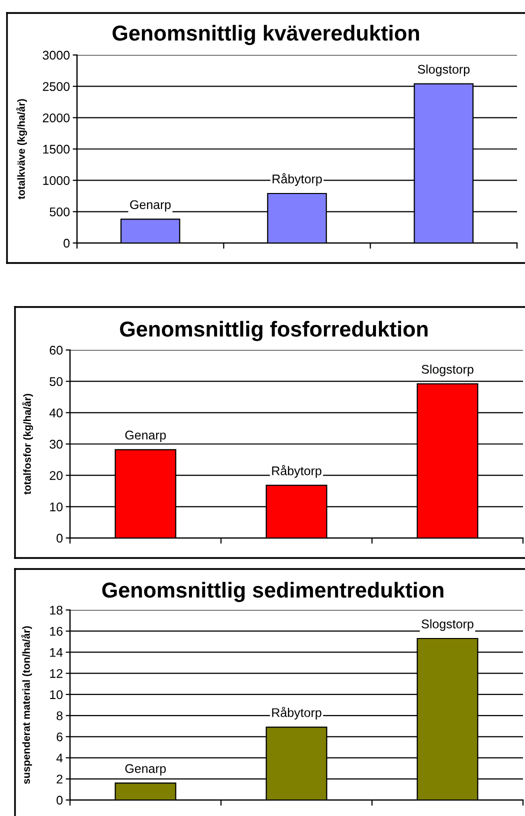 The height and width of the screenshot is (816, 525). What do you see at coordinates (273, 592) in the screenshot?
I see `chart-title: Genomsnittlig sedimentreduktion` at bounding box center [273, 592].